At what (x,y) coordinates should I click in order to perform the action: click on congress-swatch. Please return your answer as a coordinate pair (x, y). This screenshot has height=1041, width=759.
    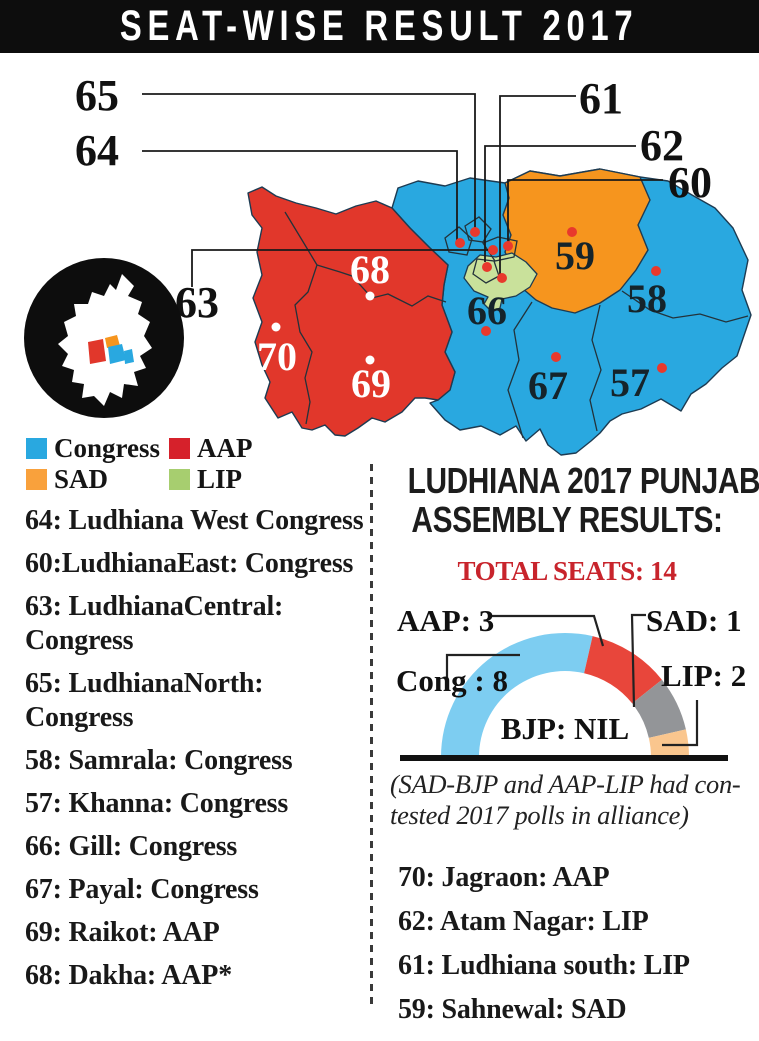
    Looking at the image, I should click on (36, 448).